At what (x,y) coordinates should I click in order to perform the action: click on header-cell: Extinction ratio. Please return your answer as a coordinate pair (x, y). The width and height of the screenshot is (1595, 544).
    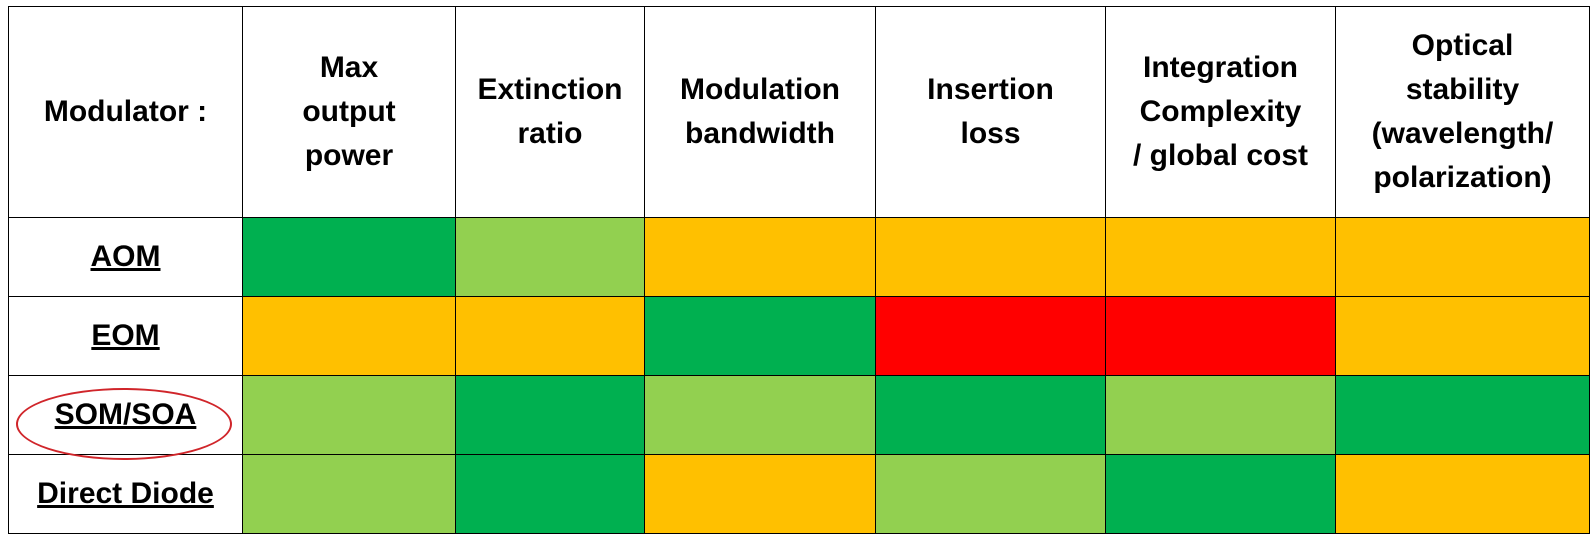
    Looking at the image, I should click on (550, 112).